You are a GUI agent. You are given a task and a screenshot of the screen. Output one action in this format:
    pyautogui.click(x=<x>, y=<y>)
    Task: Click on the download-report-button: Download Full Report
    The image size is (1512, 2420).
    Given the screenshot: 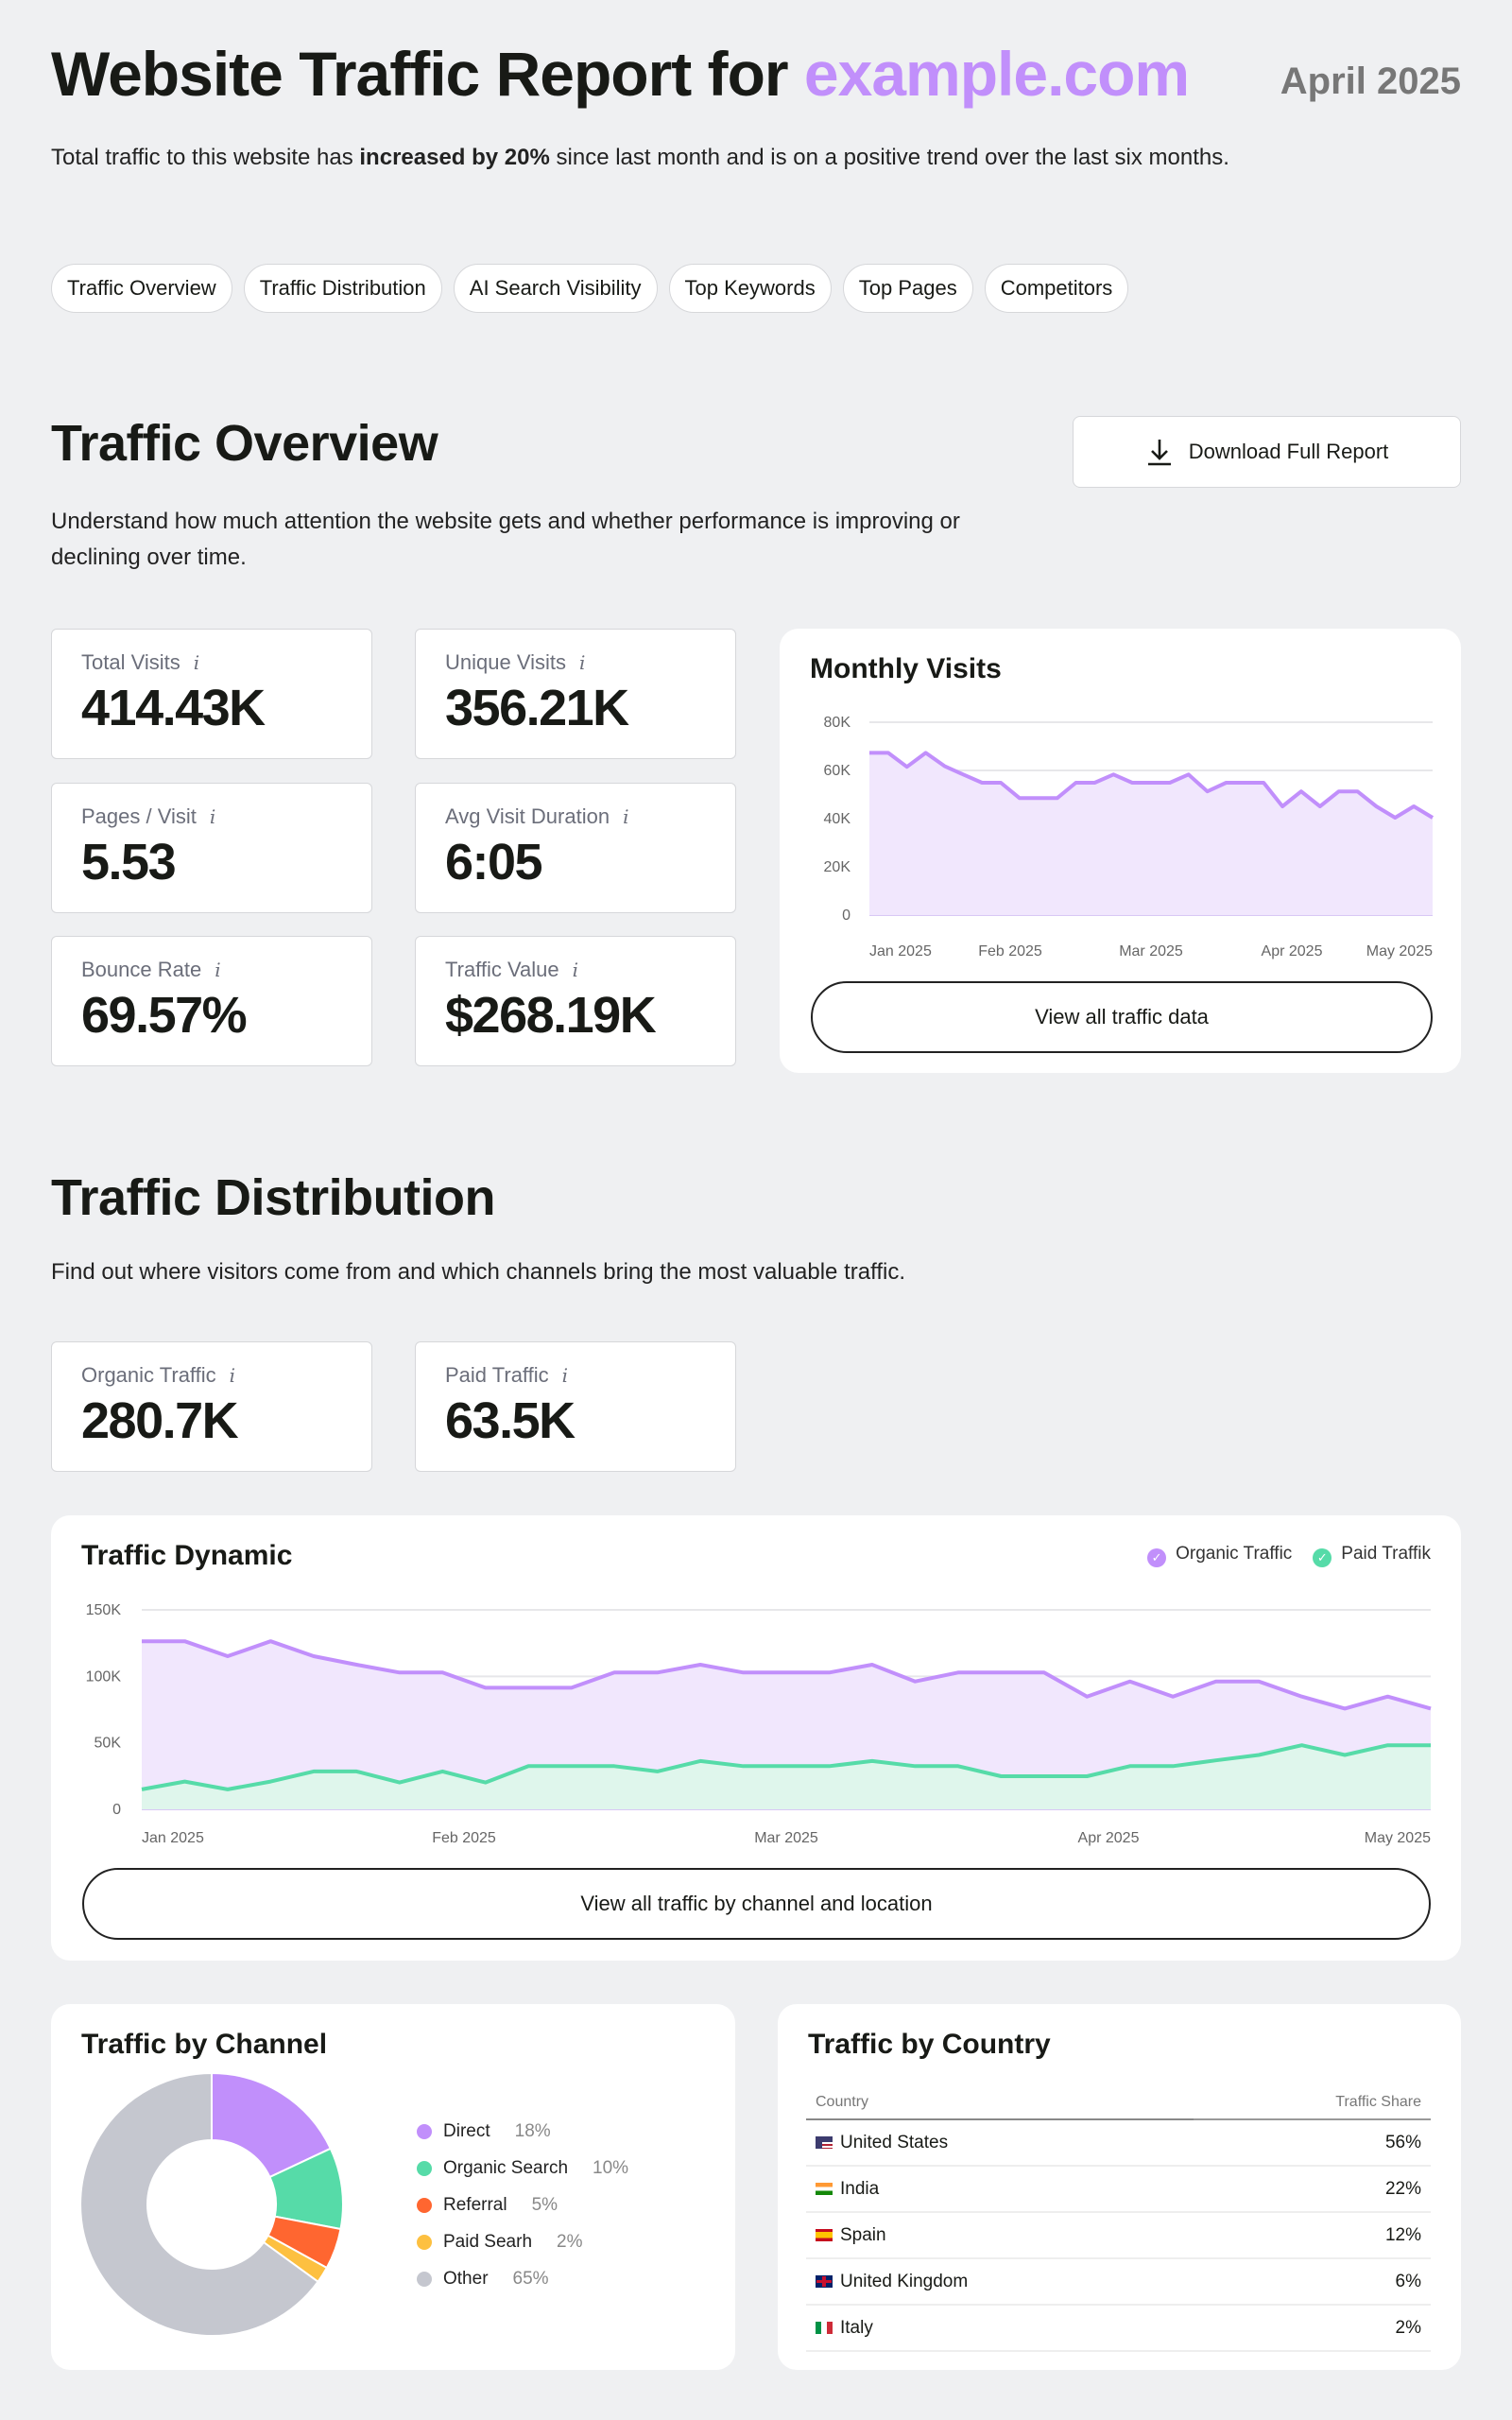 What is the action you would take?
    pyautogui.click(x=1267, y=452)
    